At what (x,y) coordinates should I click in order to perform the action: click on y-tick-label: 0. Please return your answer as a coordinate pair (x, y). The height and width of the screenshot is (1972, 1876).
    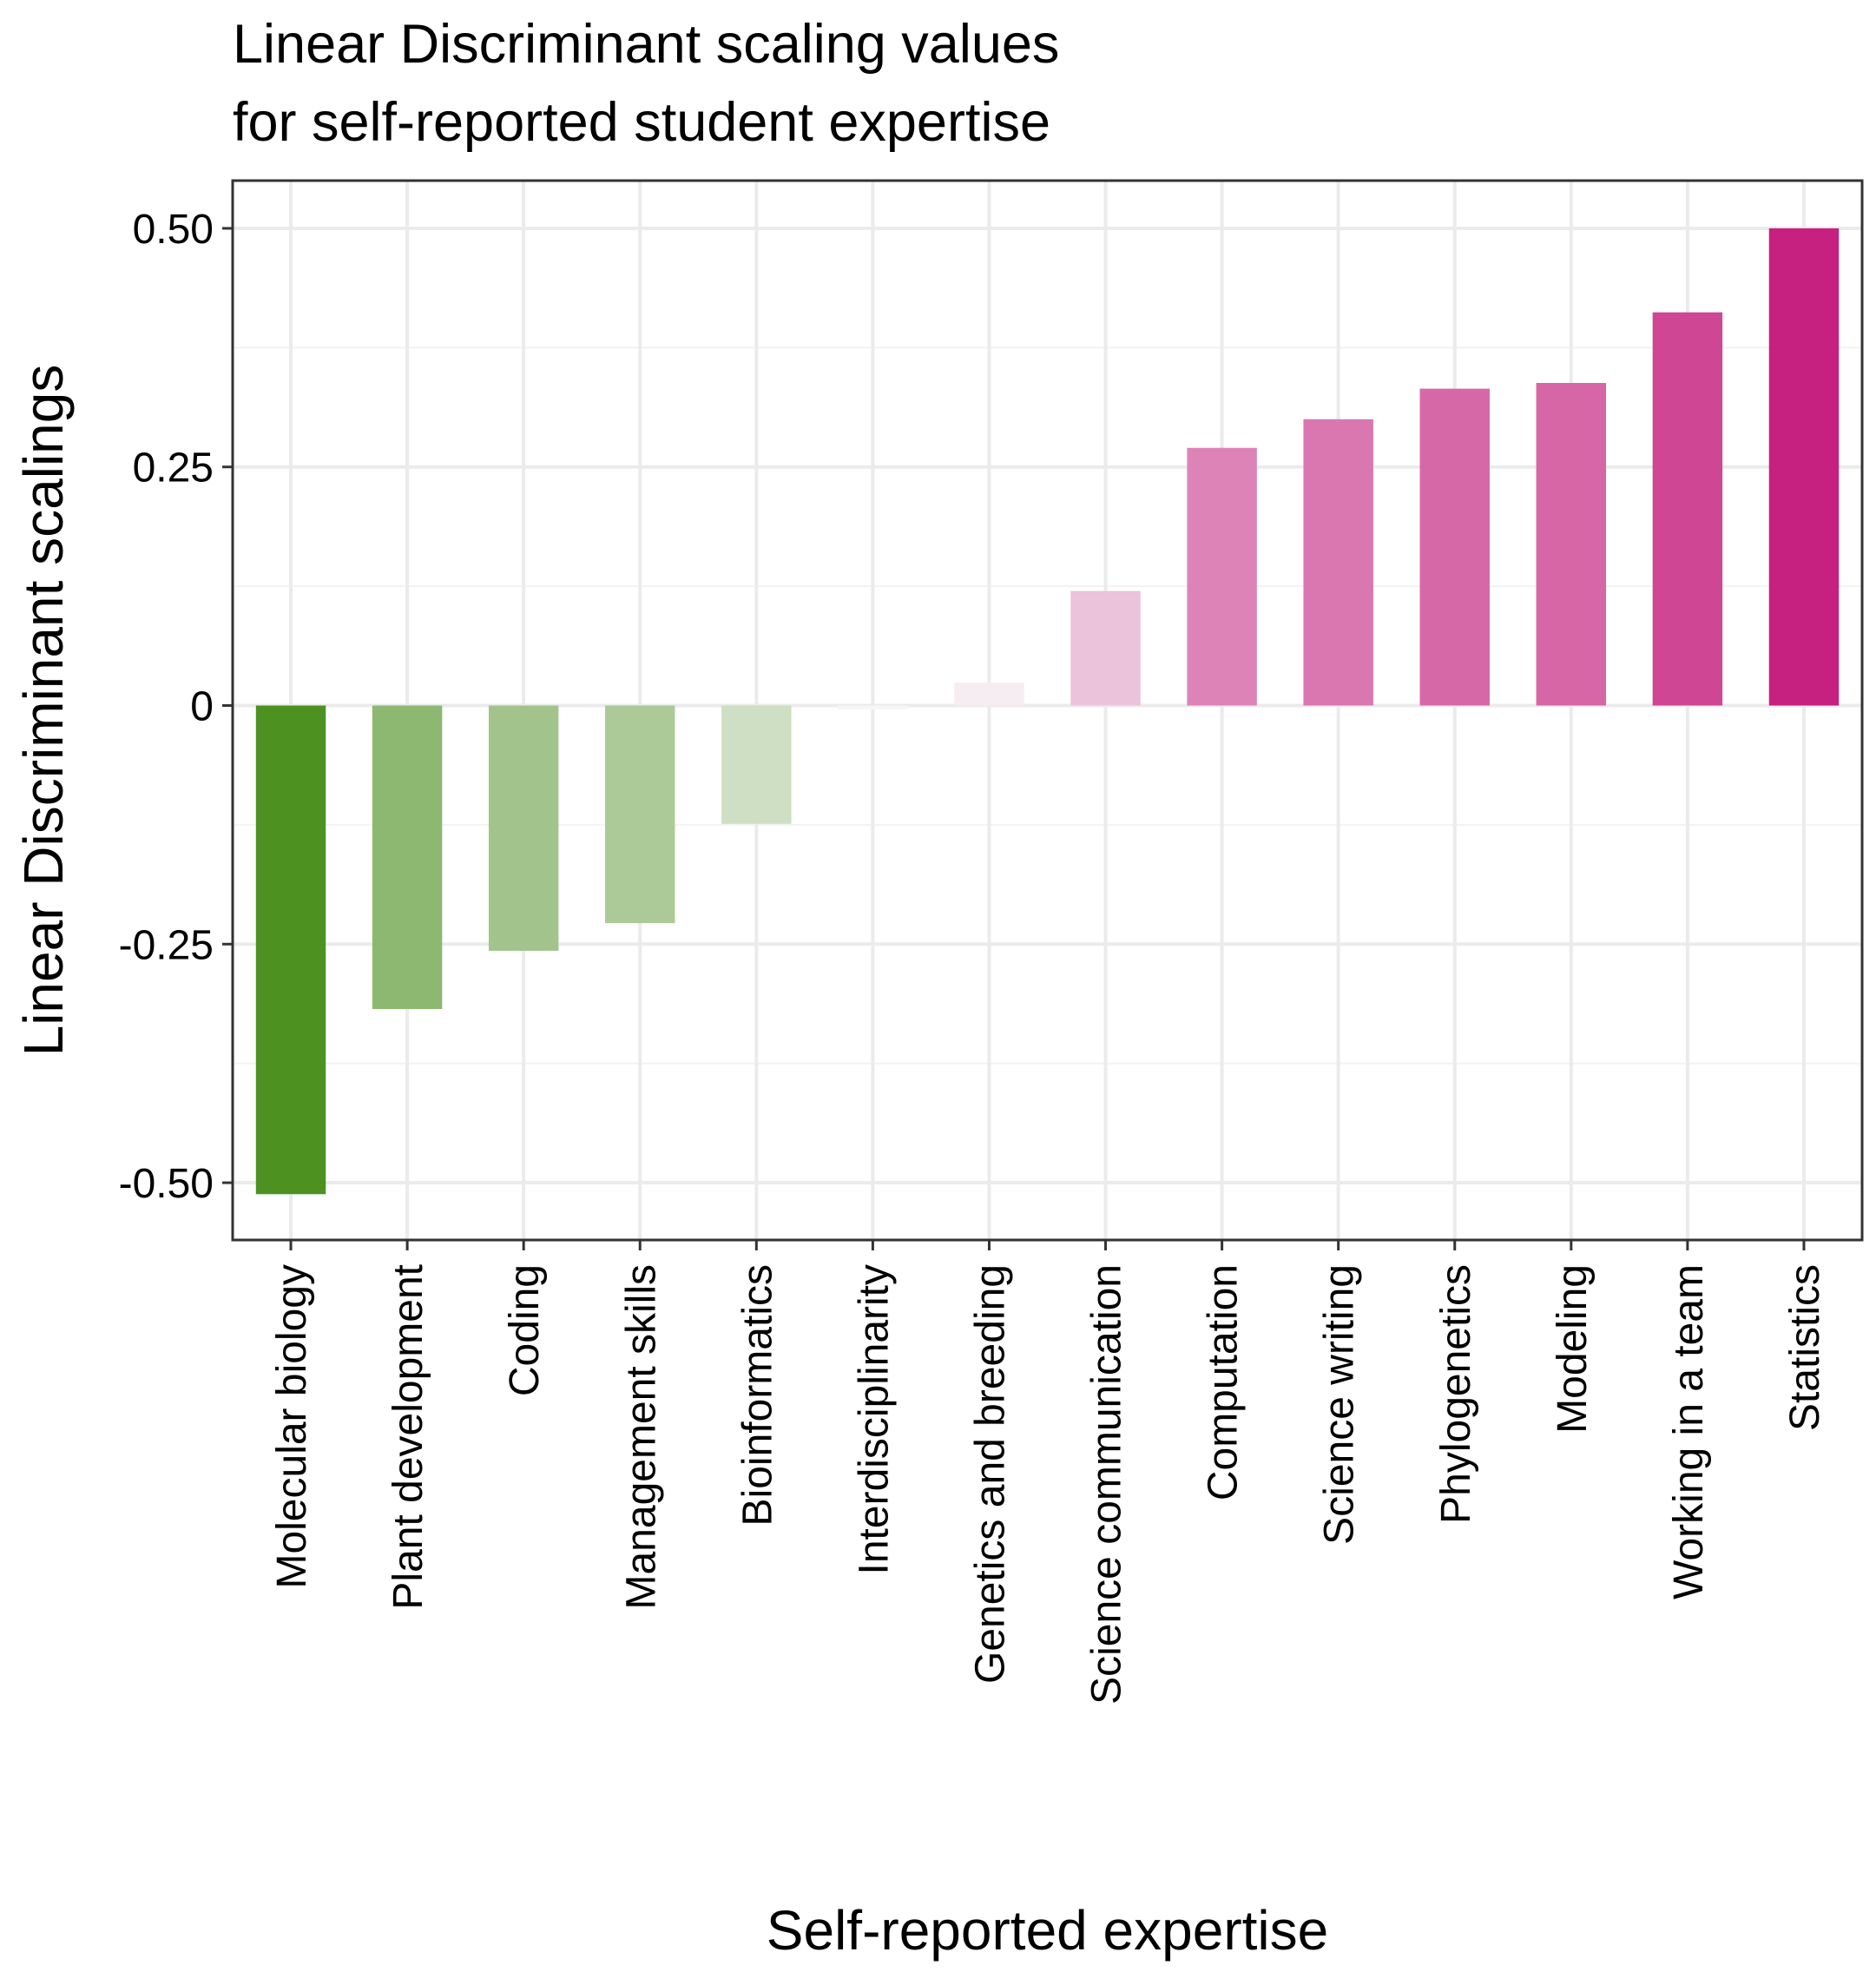
    Looking at the image, I should click on (202, 707).